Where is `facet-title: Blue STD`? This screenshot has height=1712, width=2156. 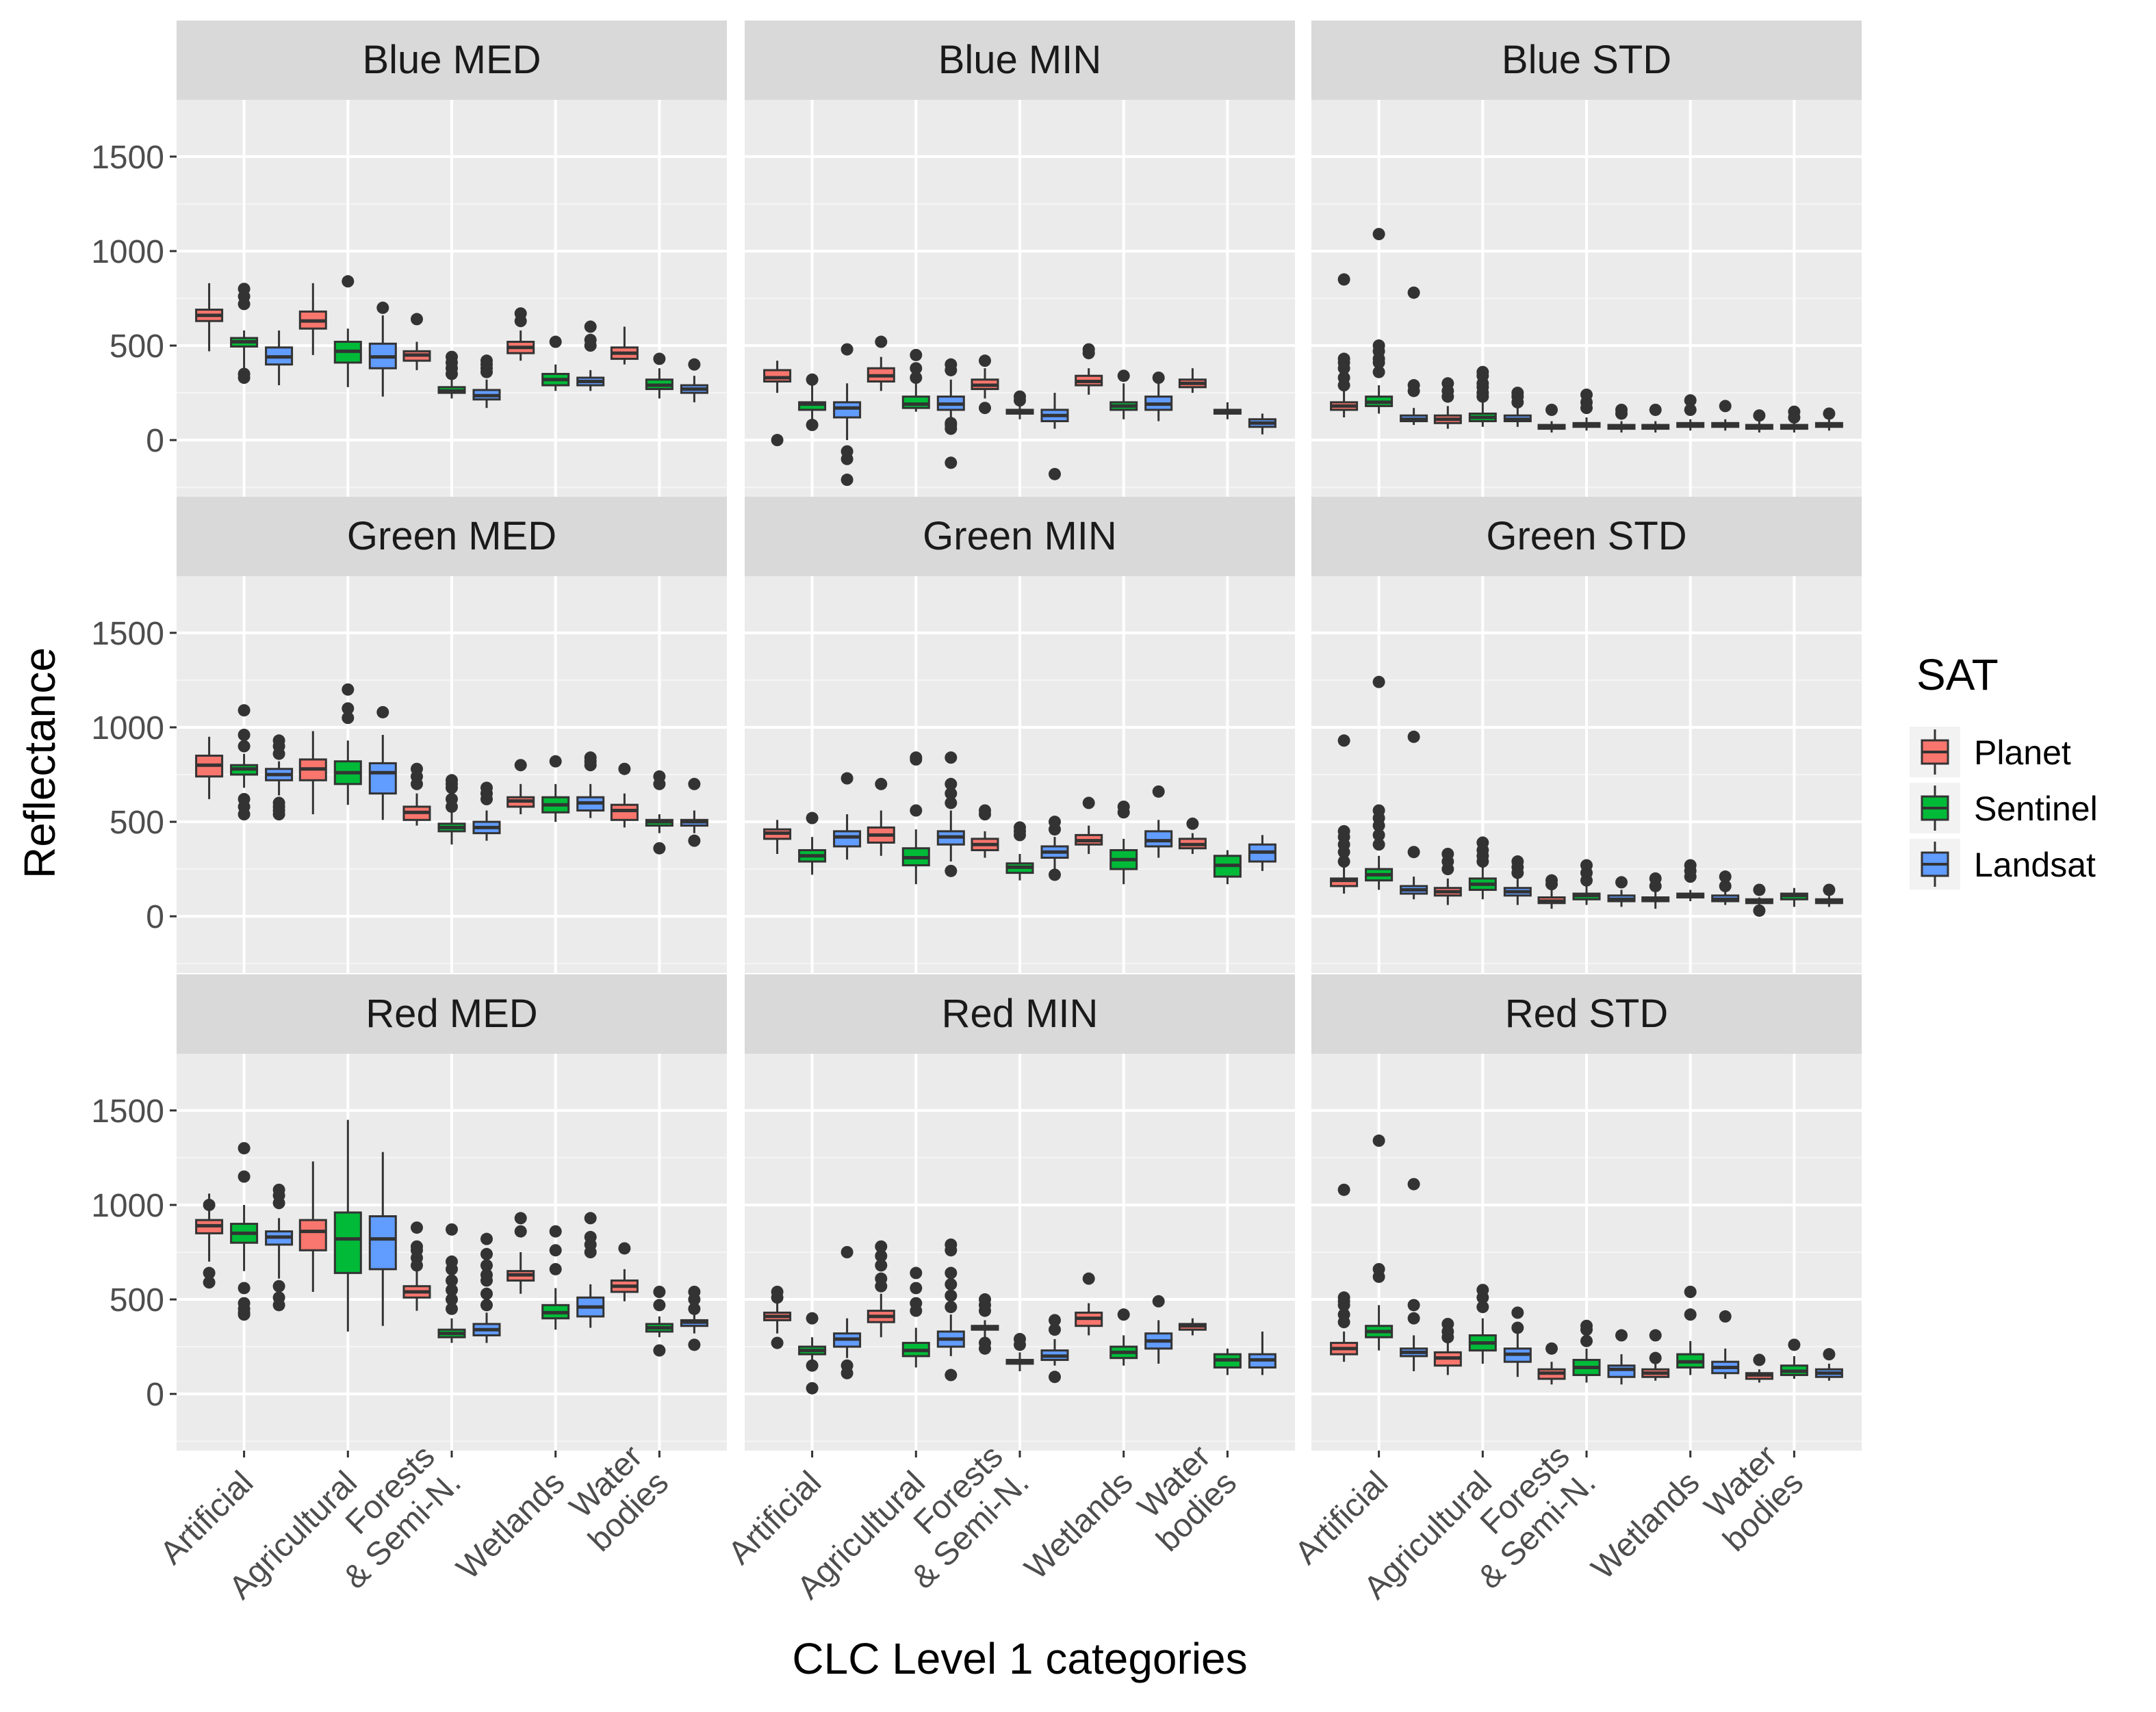
facet-title: Blue STD is located at coordinates (1586, 60).